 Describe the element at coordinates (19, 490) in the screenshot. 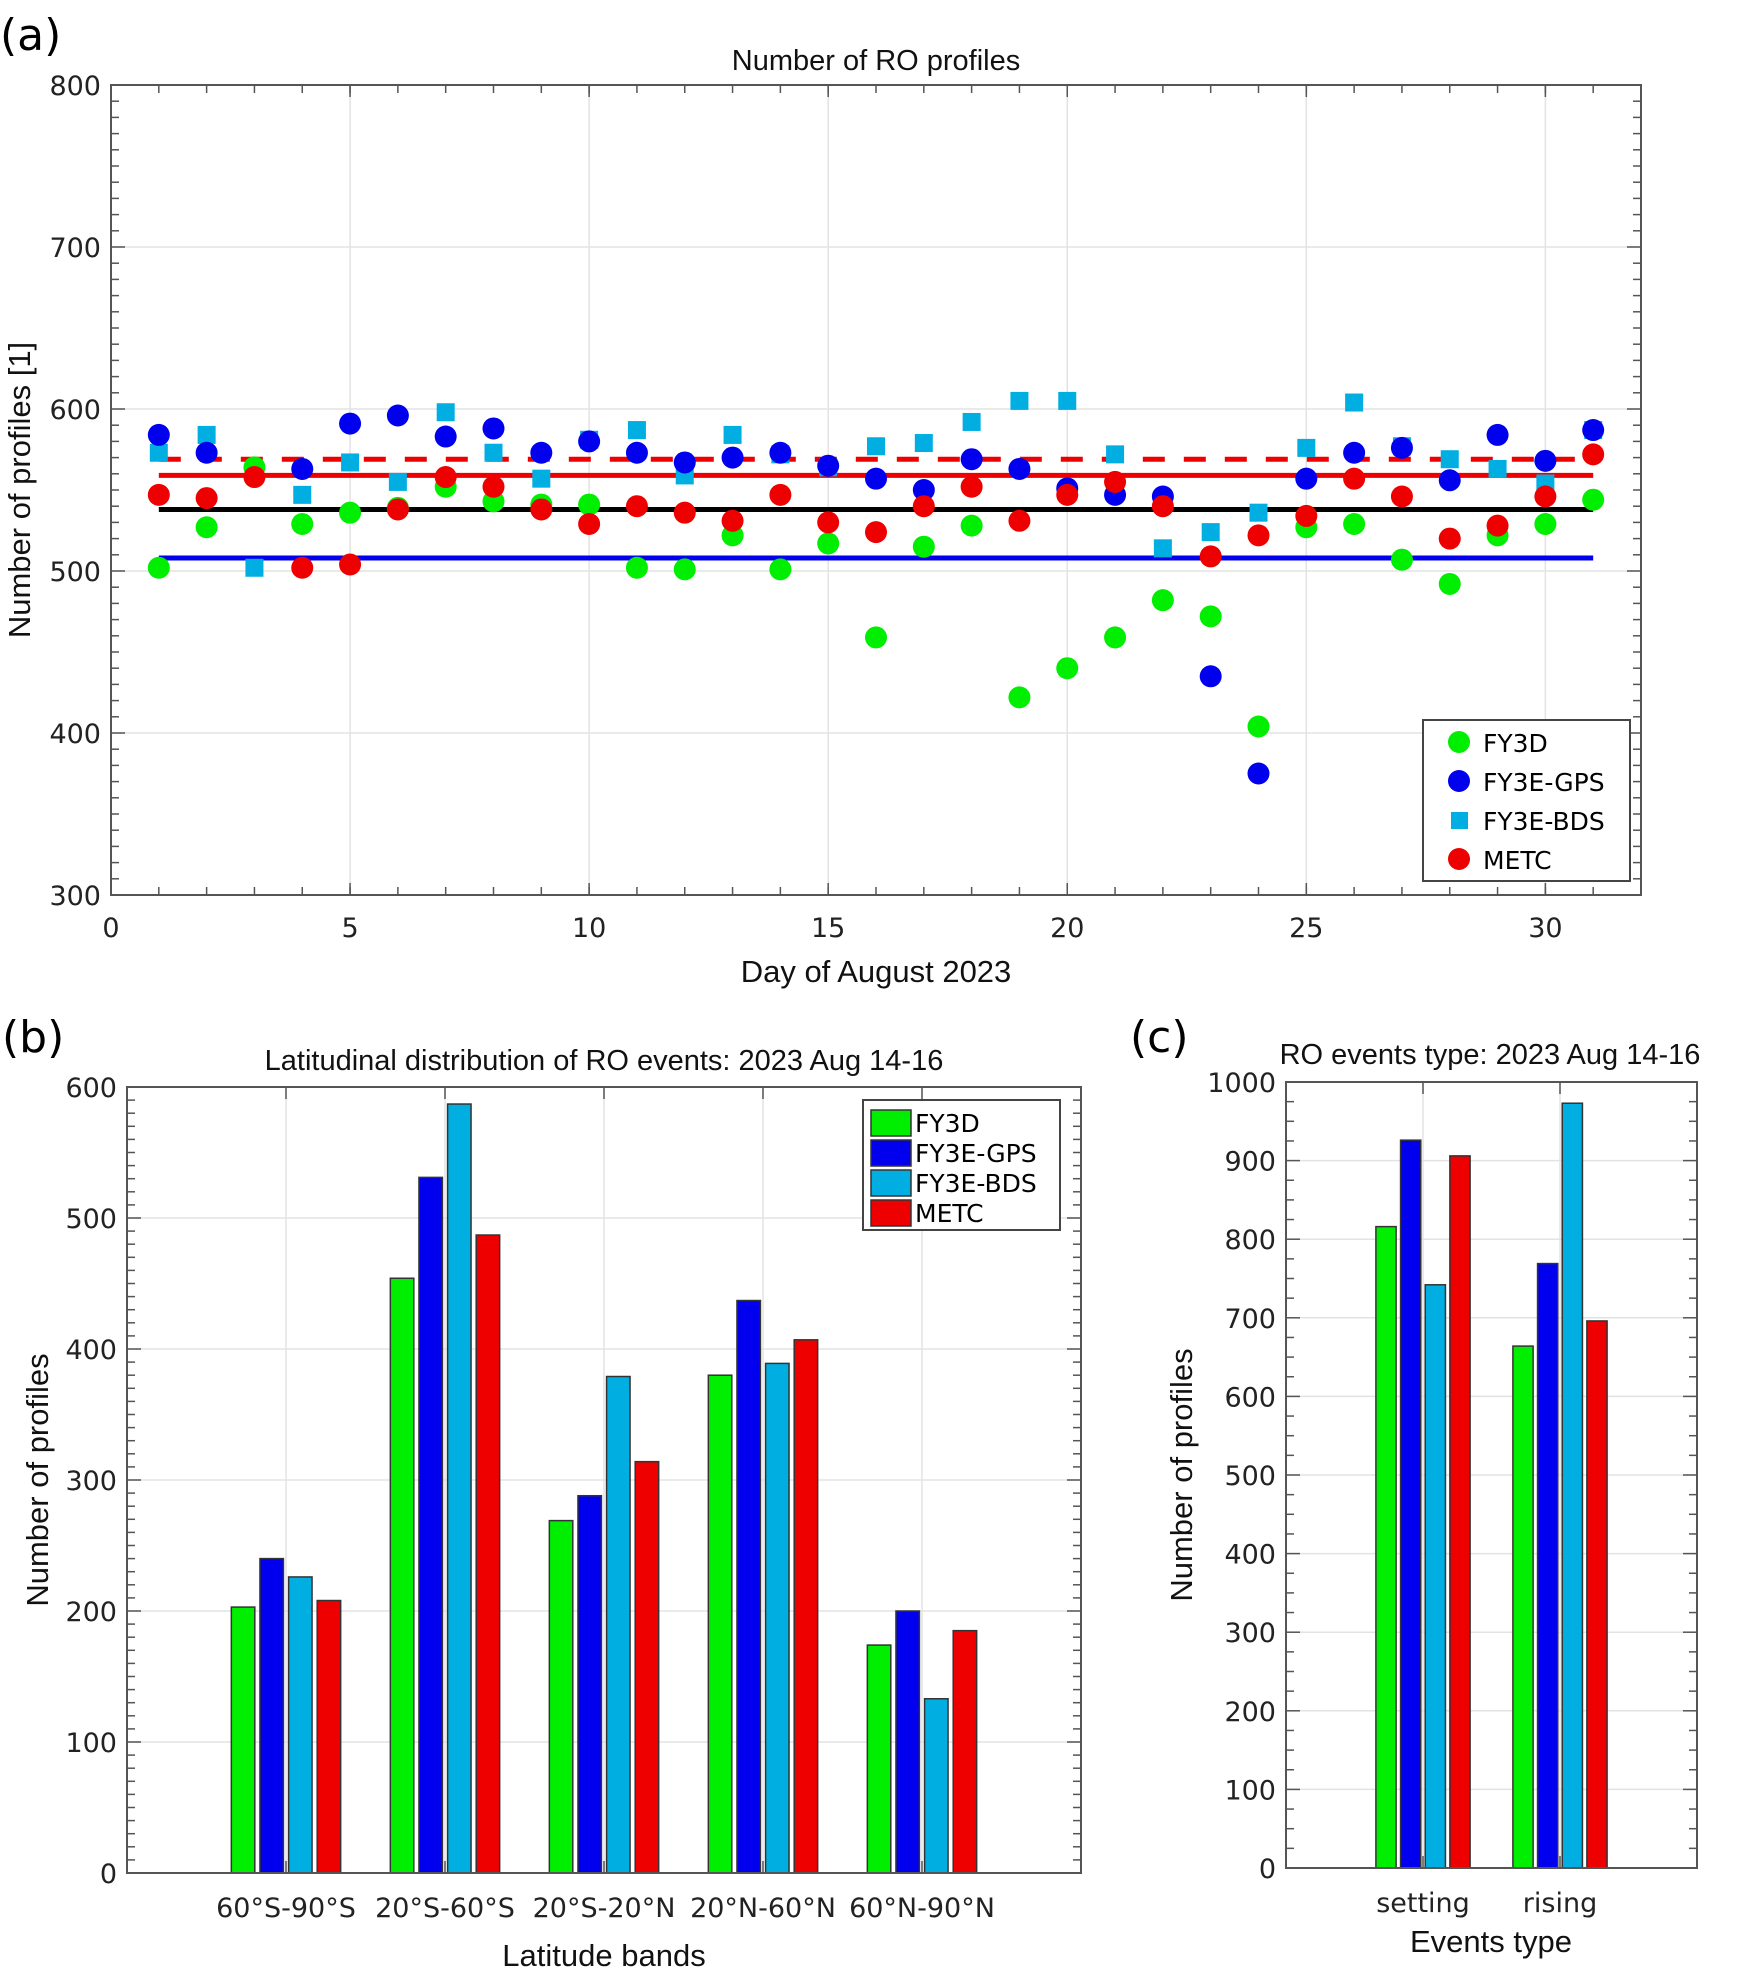

I see `y-axis-label-a: Number of profiles [1]` at that location.